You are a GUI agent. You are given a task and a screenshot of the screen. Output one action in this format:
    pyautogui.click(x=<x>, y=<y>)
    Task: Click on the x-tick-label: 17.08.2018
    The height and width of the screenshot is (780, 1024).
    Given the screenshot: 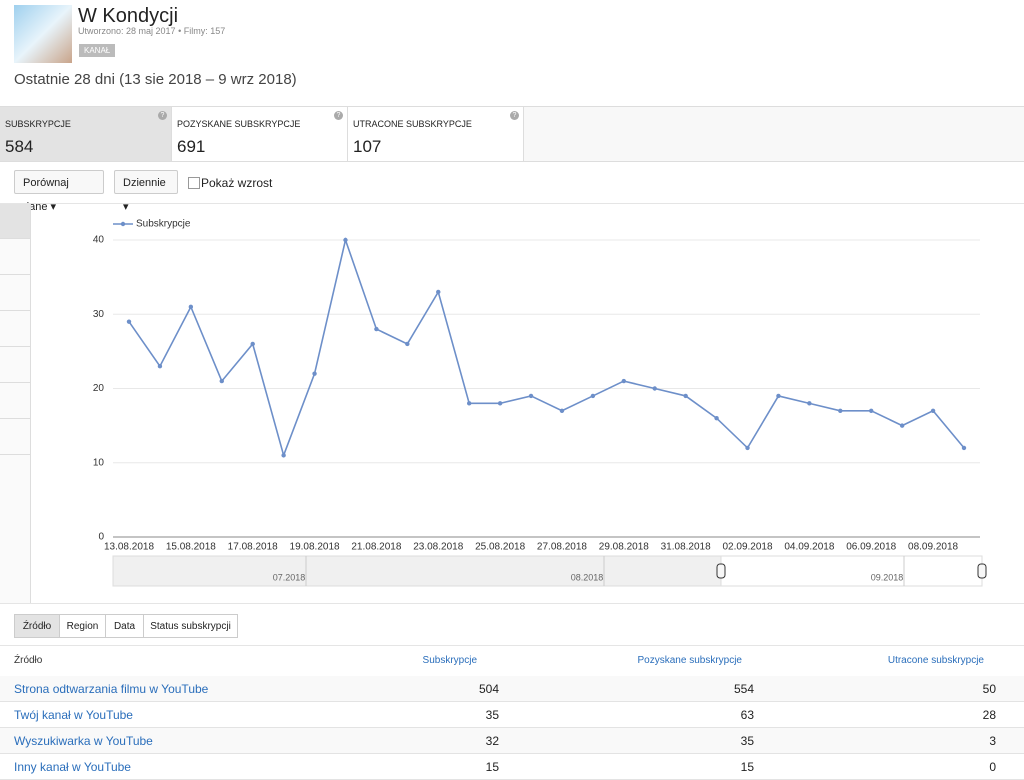 What is the action you would take?
    pyautogui.click(x=253, y=547)
    